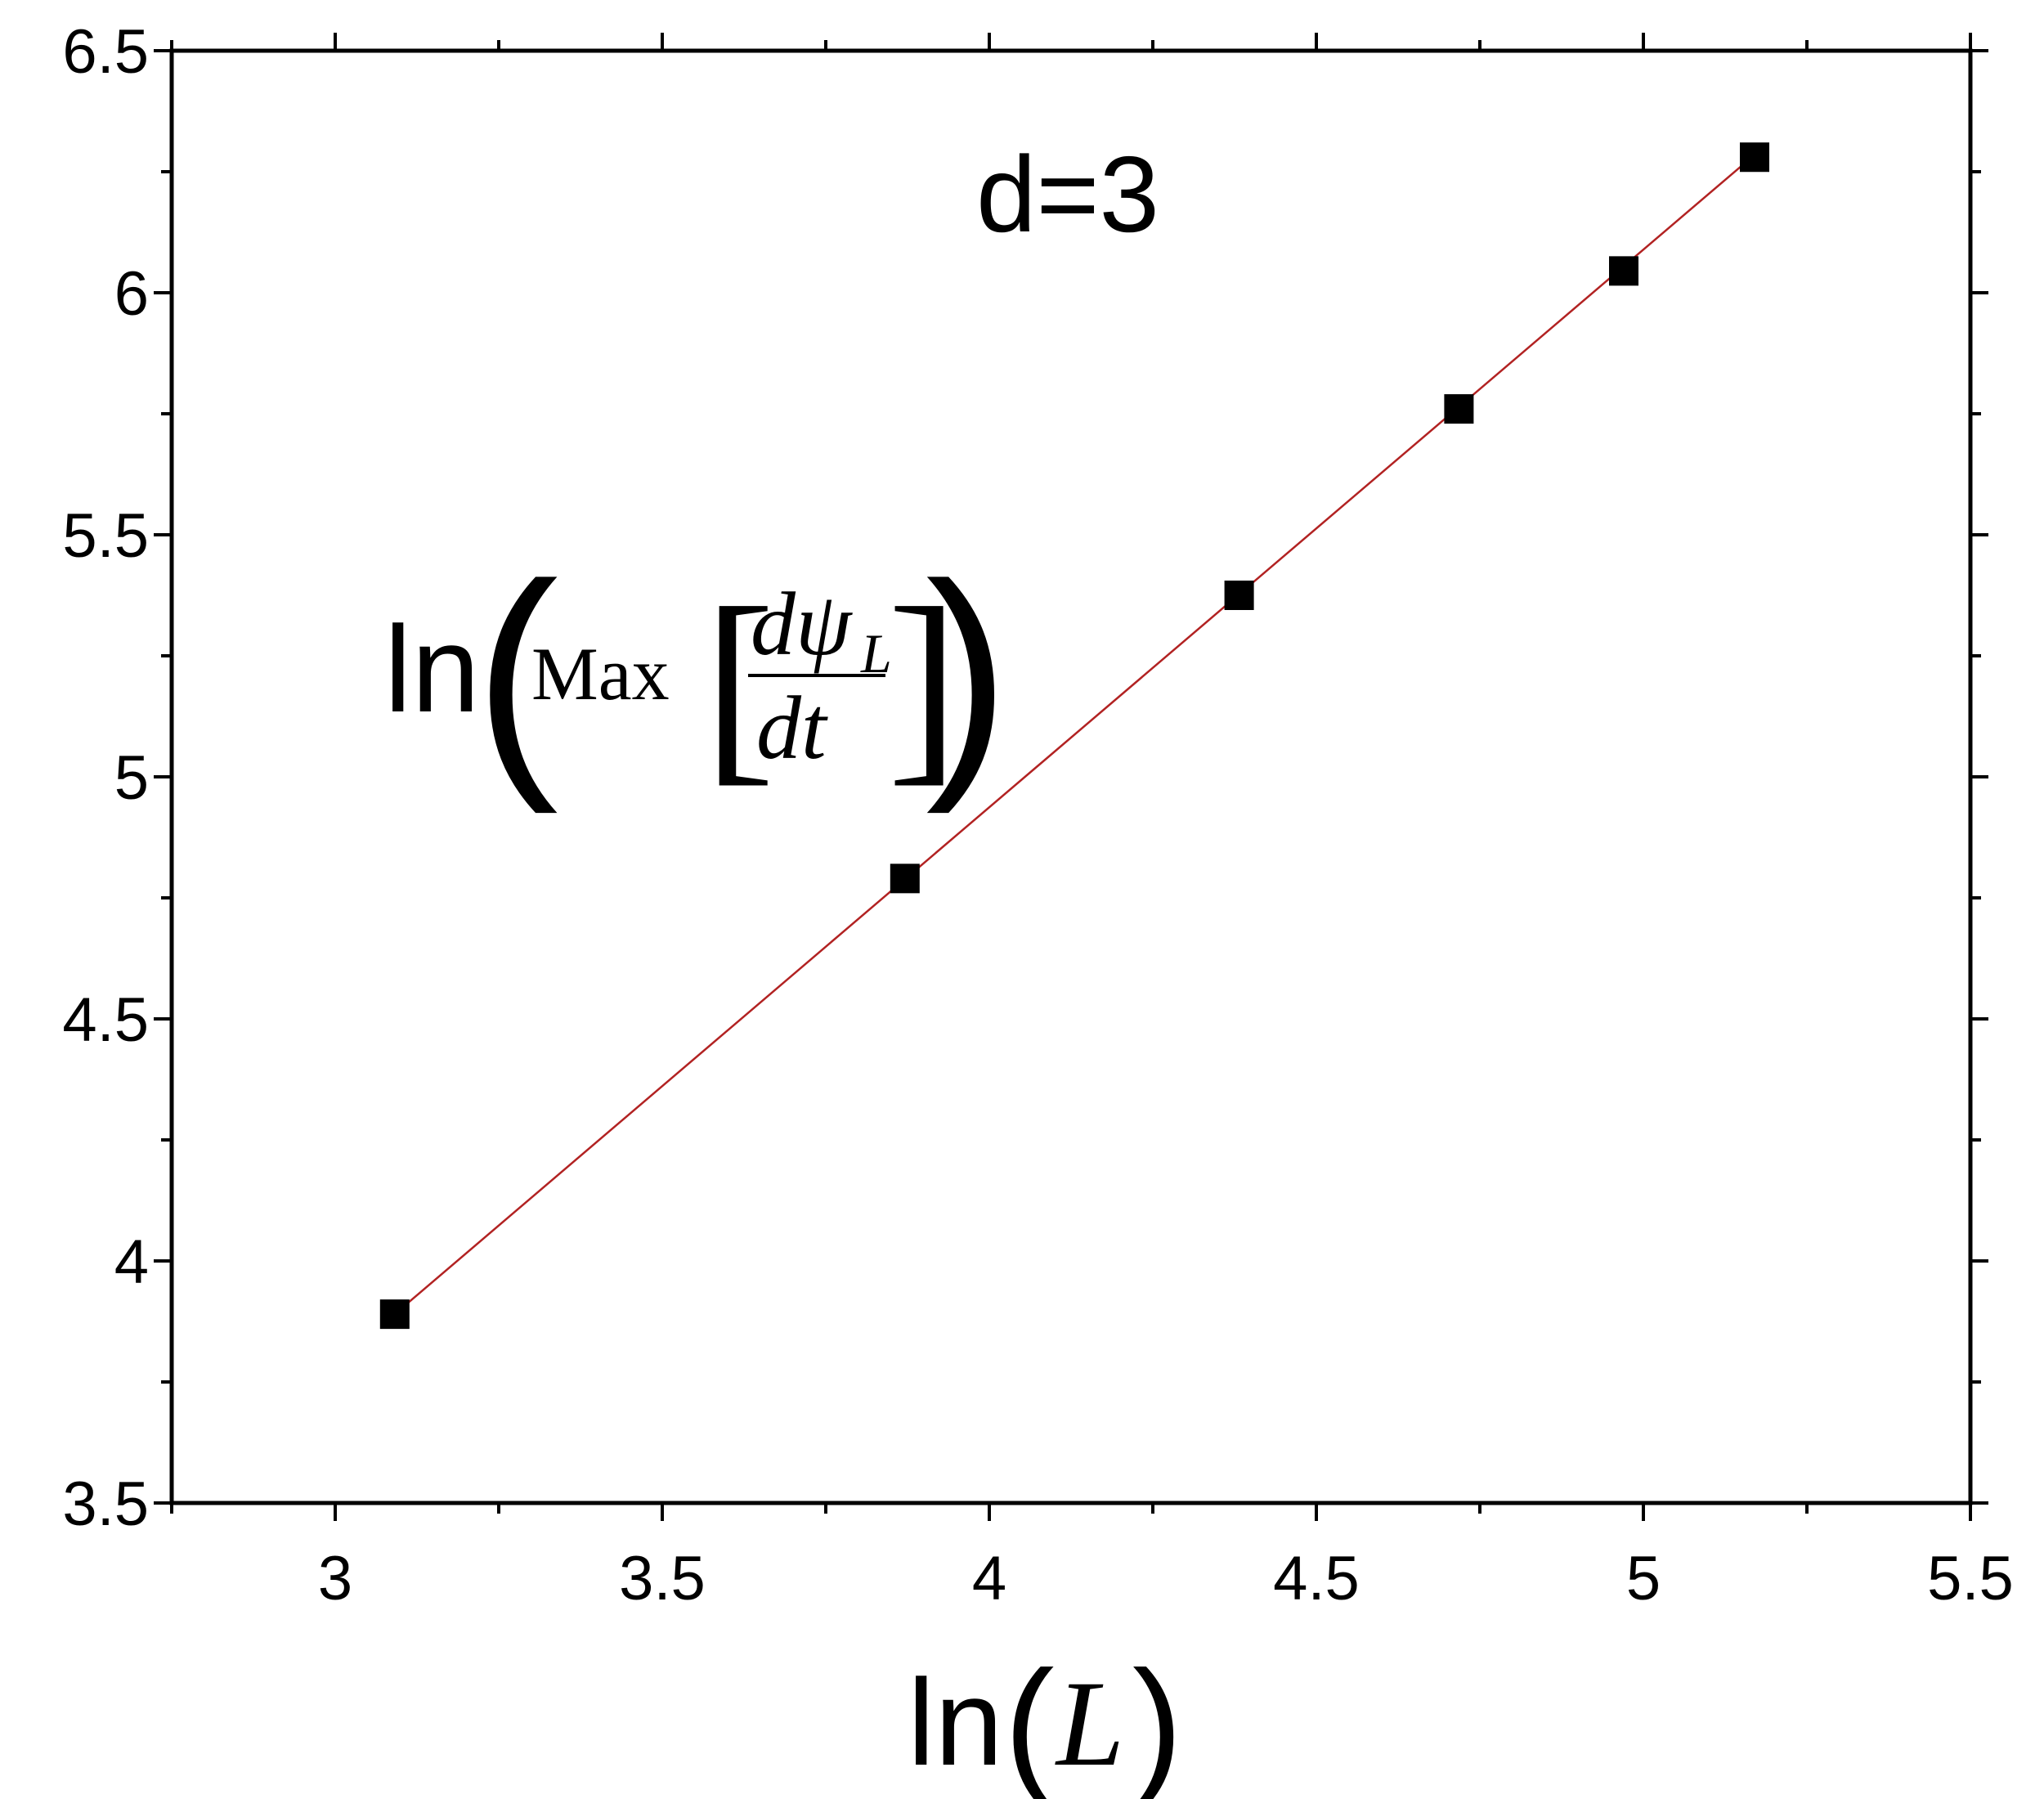  Describe the element at coordinates (600, 674) in the screenshot. I see `ylabel-max: Max` at that location.